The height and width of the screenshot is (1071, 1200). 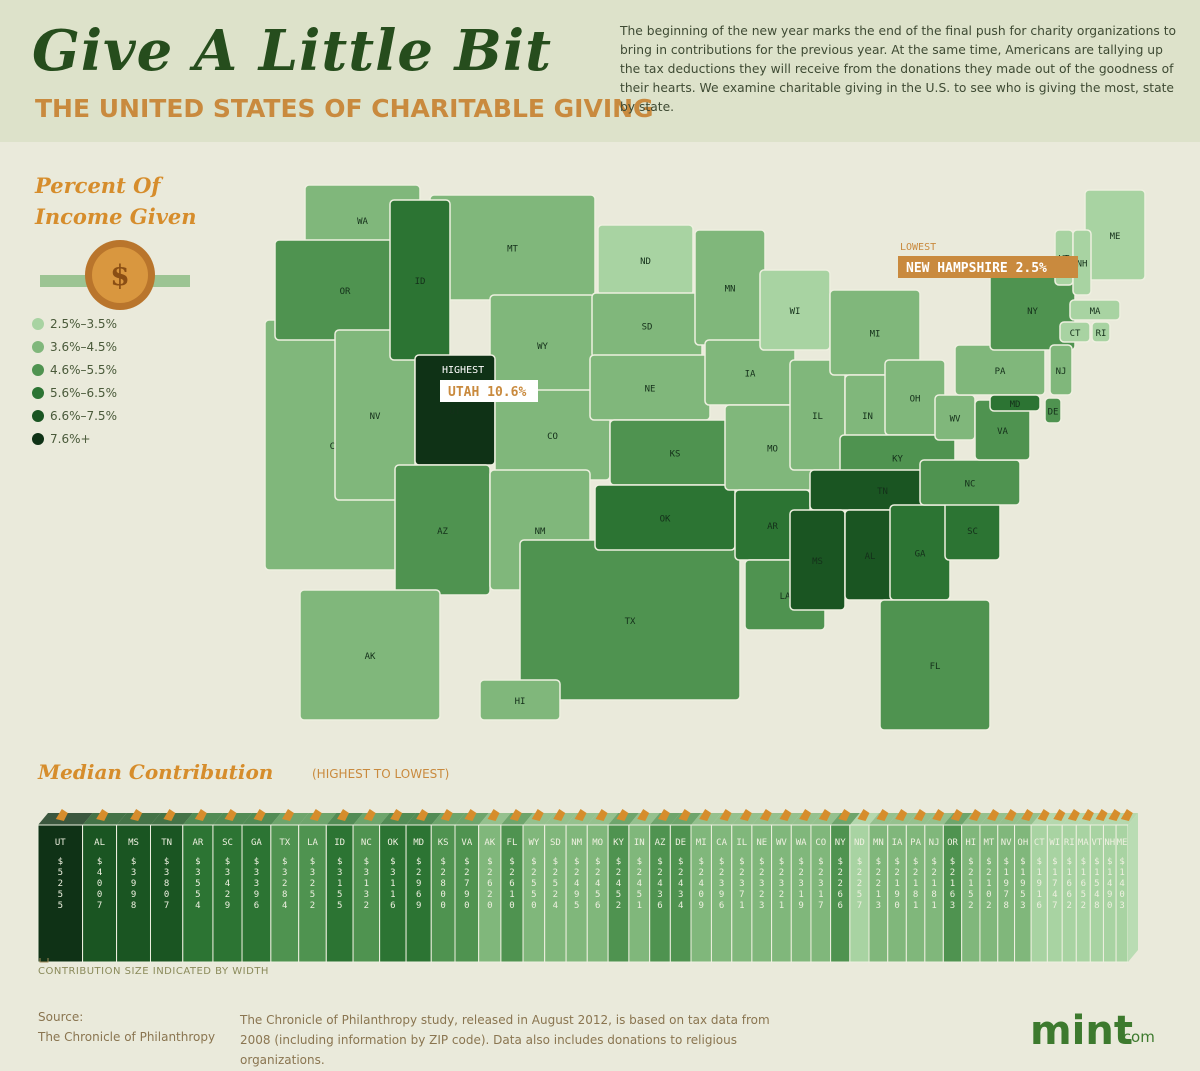 I want to click on state-label: SC, so click(x=972, y=532).